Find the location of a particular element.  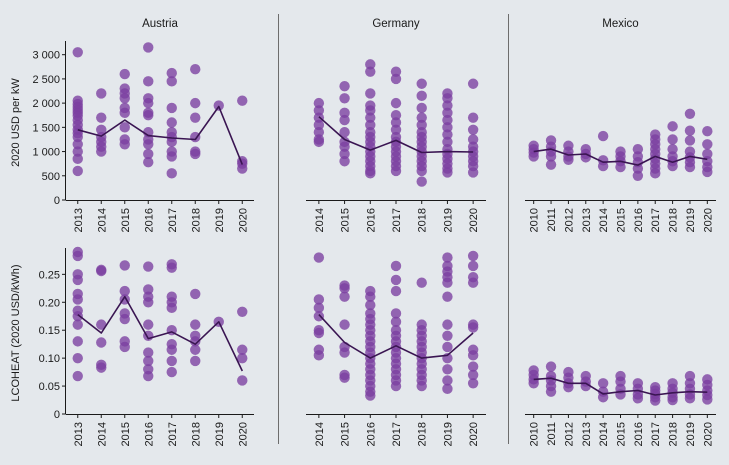

y-axis-title: 2020 USD per kW is located at coordinates (16, 122).